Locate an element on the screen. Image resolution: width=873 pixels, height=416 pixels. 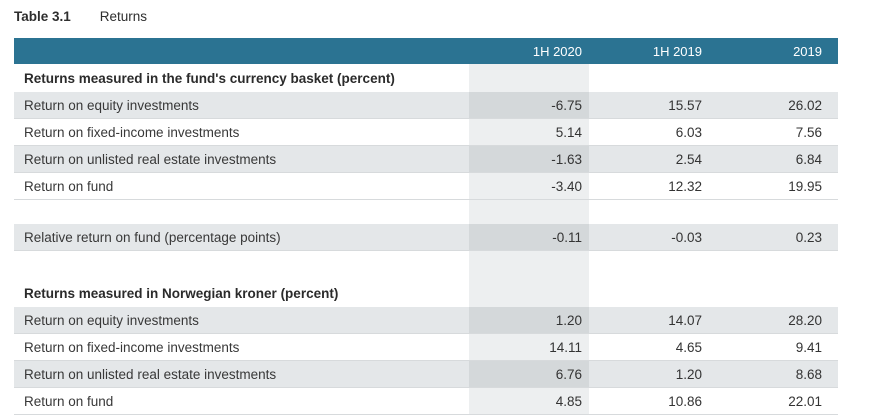
column-header-1h2020: 1H 2020 is located at coordinates (557, 51).